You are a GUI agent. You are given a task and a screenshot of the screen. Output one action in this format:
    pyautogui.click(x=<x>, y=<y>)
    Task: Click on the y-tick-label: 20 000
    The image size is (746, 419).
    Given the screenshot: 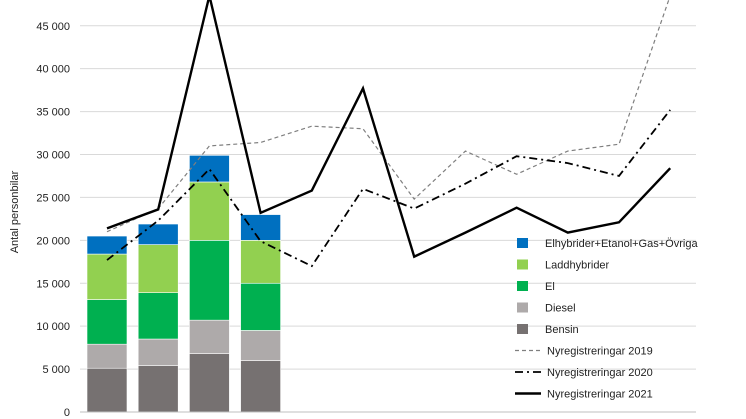 What is the action you would take?
    pyautogui.click(x=53, y=241)
    